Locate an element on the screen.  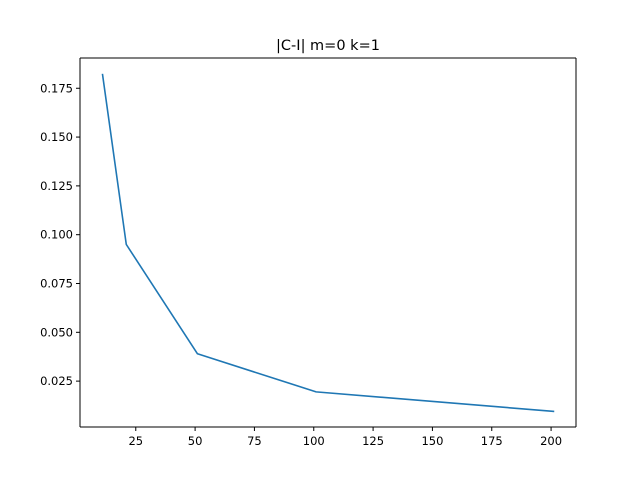
x-tick-label: 25 is located at coordinates (135, 441).